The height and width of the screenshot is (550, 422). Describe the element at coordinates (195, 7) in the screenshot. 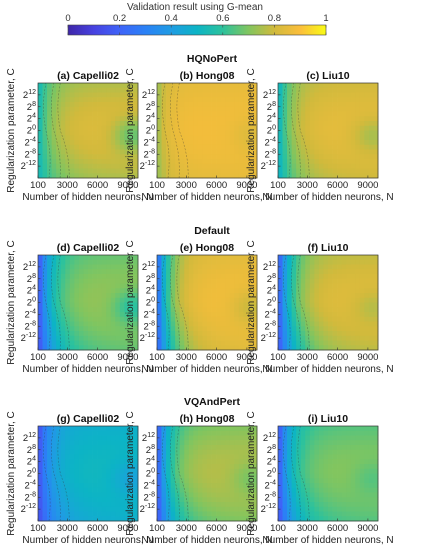

I see `colorbar-label: Validation result using G-mean` at that location.